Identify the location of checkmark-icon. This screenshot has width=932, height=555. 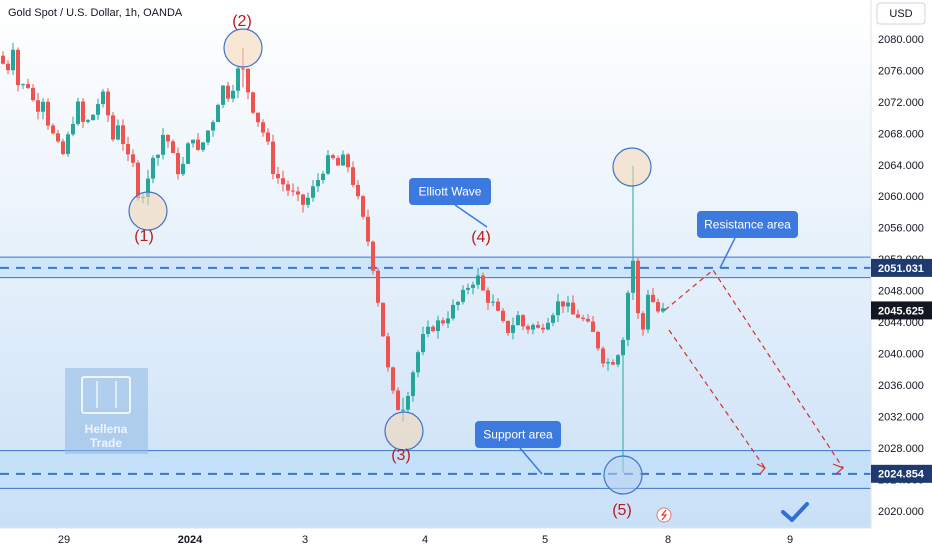
(795, 512).